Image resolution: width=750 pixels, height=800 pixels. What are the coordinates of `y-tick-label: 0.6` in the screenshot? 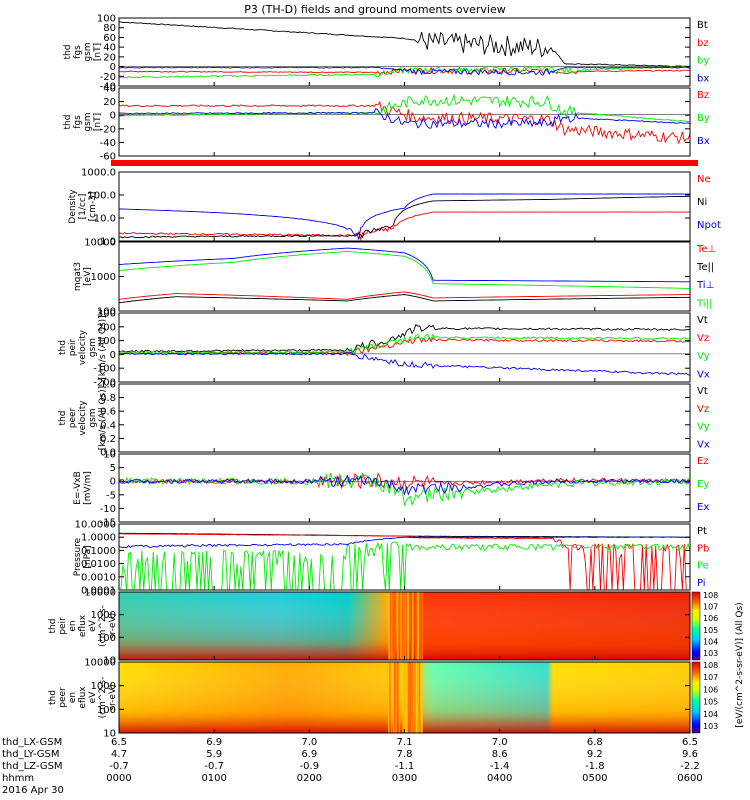 It's located at (108, 412).